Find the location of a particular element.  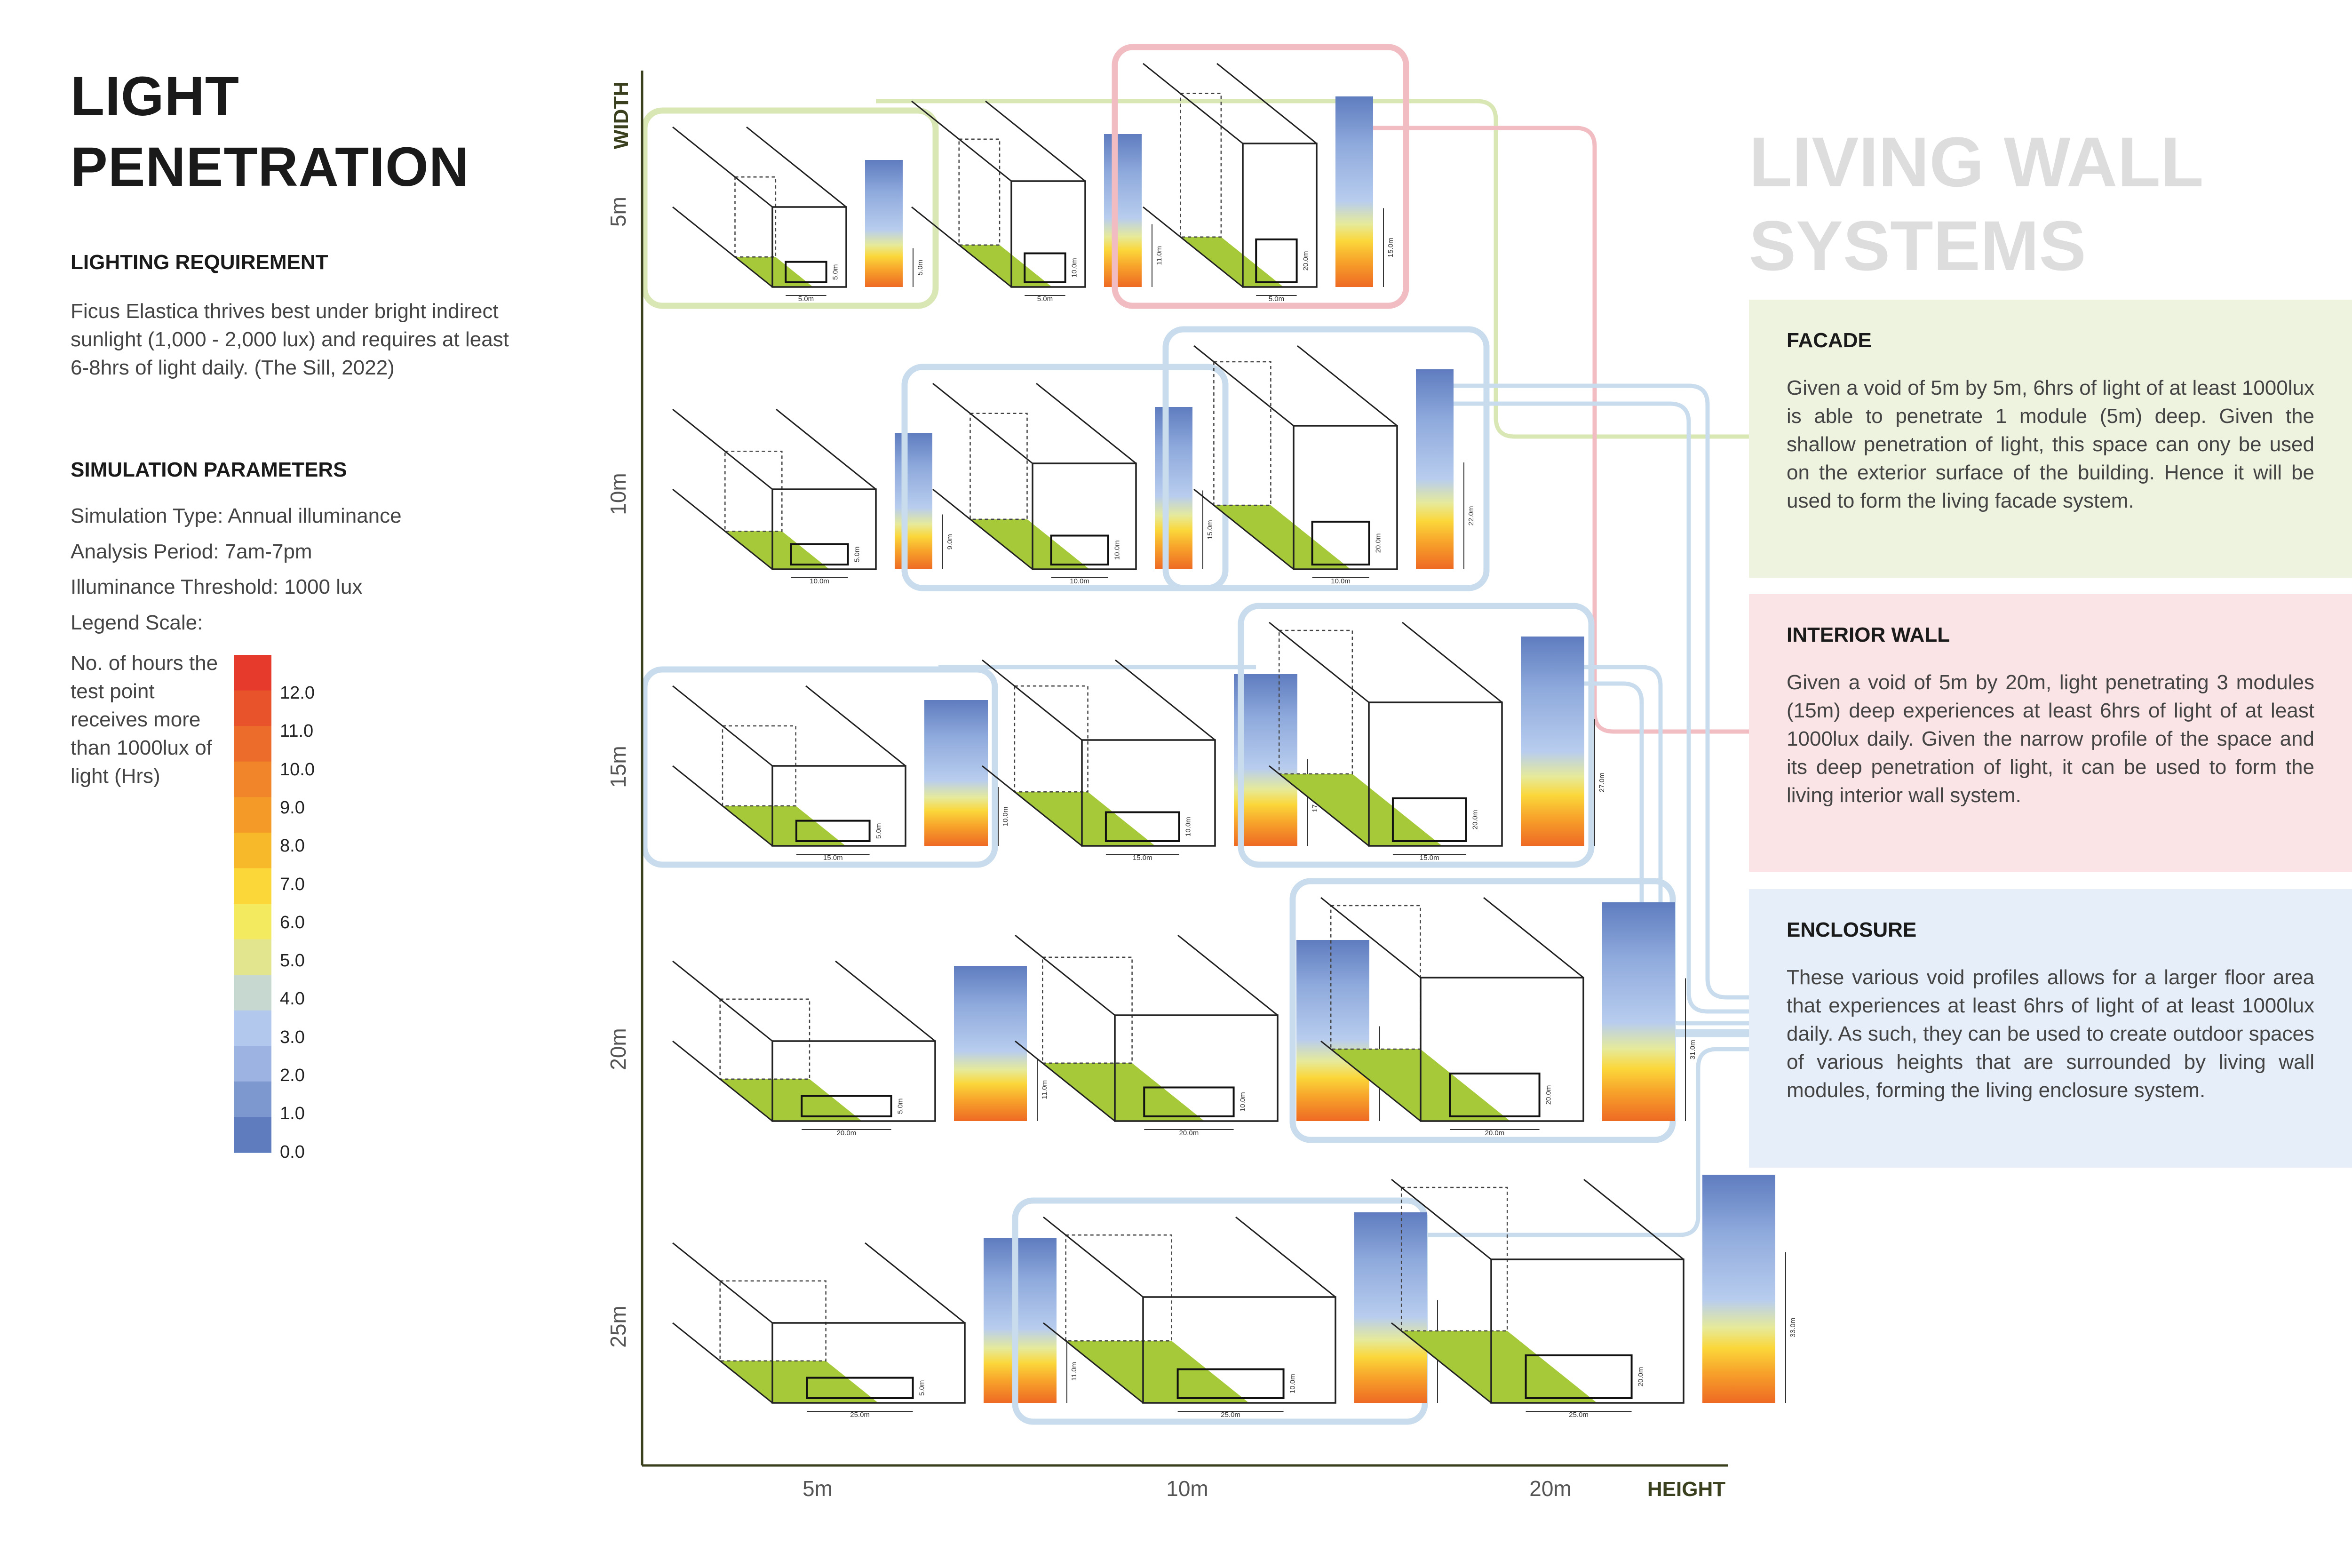

legend-label: 10.0 is located at coordinates (297, 769).